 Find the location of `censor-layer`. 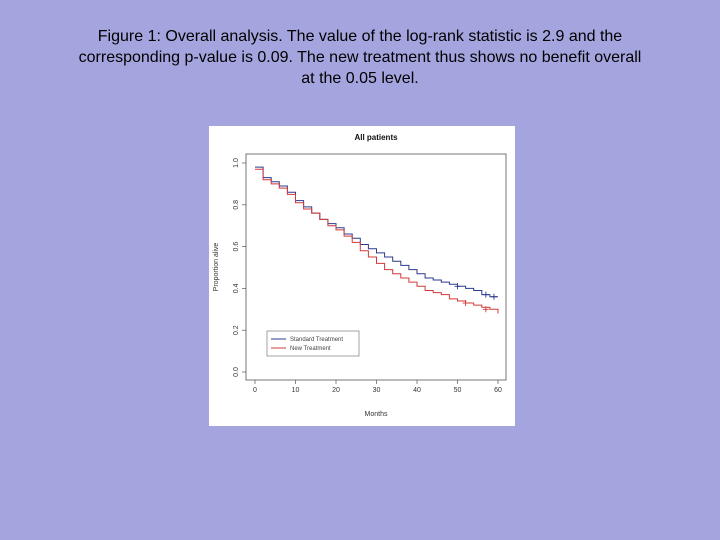

censor-layer is located at coordinates (475, 298).